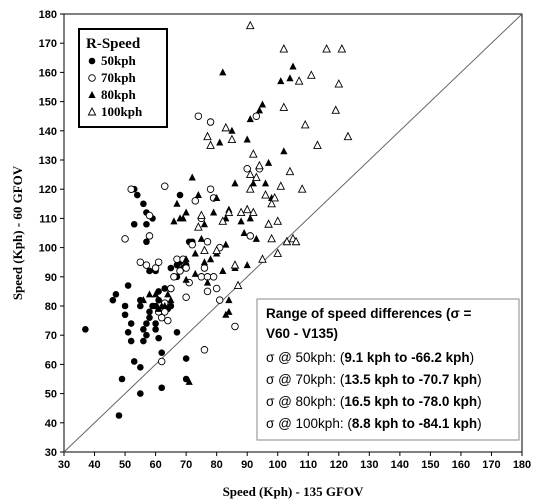 Image resolution: width=544 pixels, height=502 pixels. Describe the element at coordinates (51, 395) in the screenshot. I see `y-tick-label: 50` at that location.